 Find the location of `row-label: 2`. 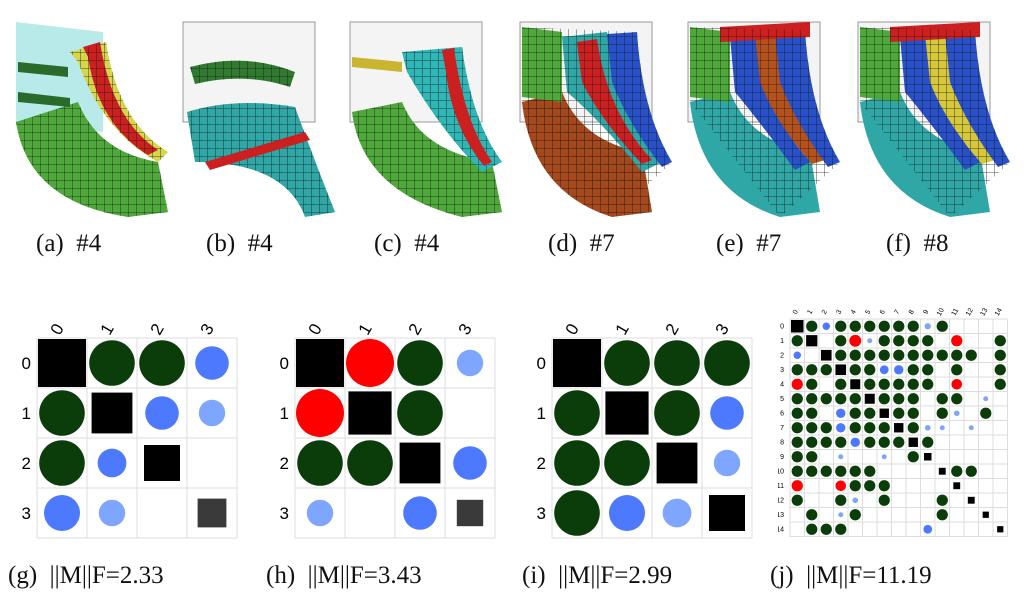

row-label: 2 is located at coordinates (284, 463).